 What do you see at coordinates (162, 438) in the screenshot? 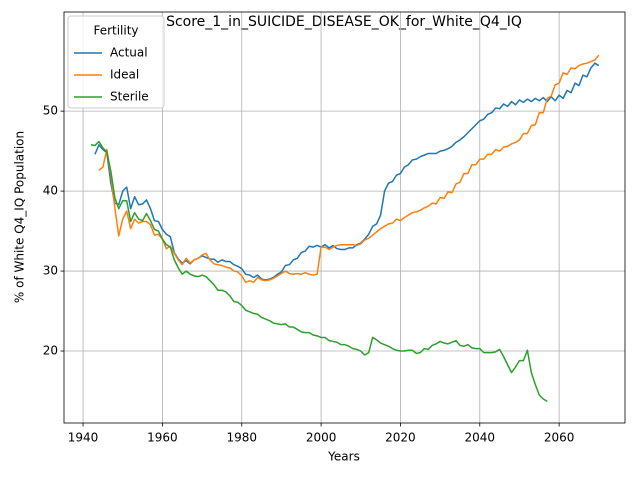
I see `x-tick-label: 1960` at bounding box center [162, 438].